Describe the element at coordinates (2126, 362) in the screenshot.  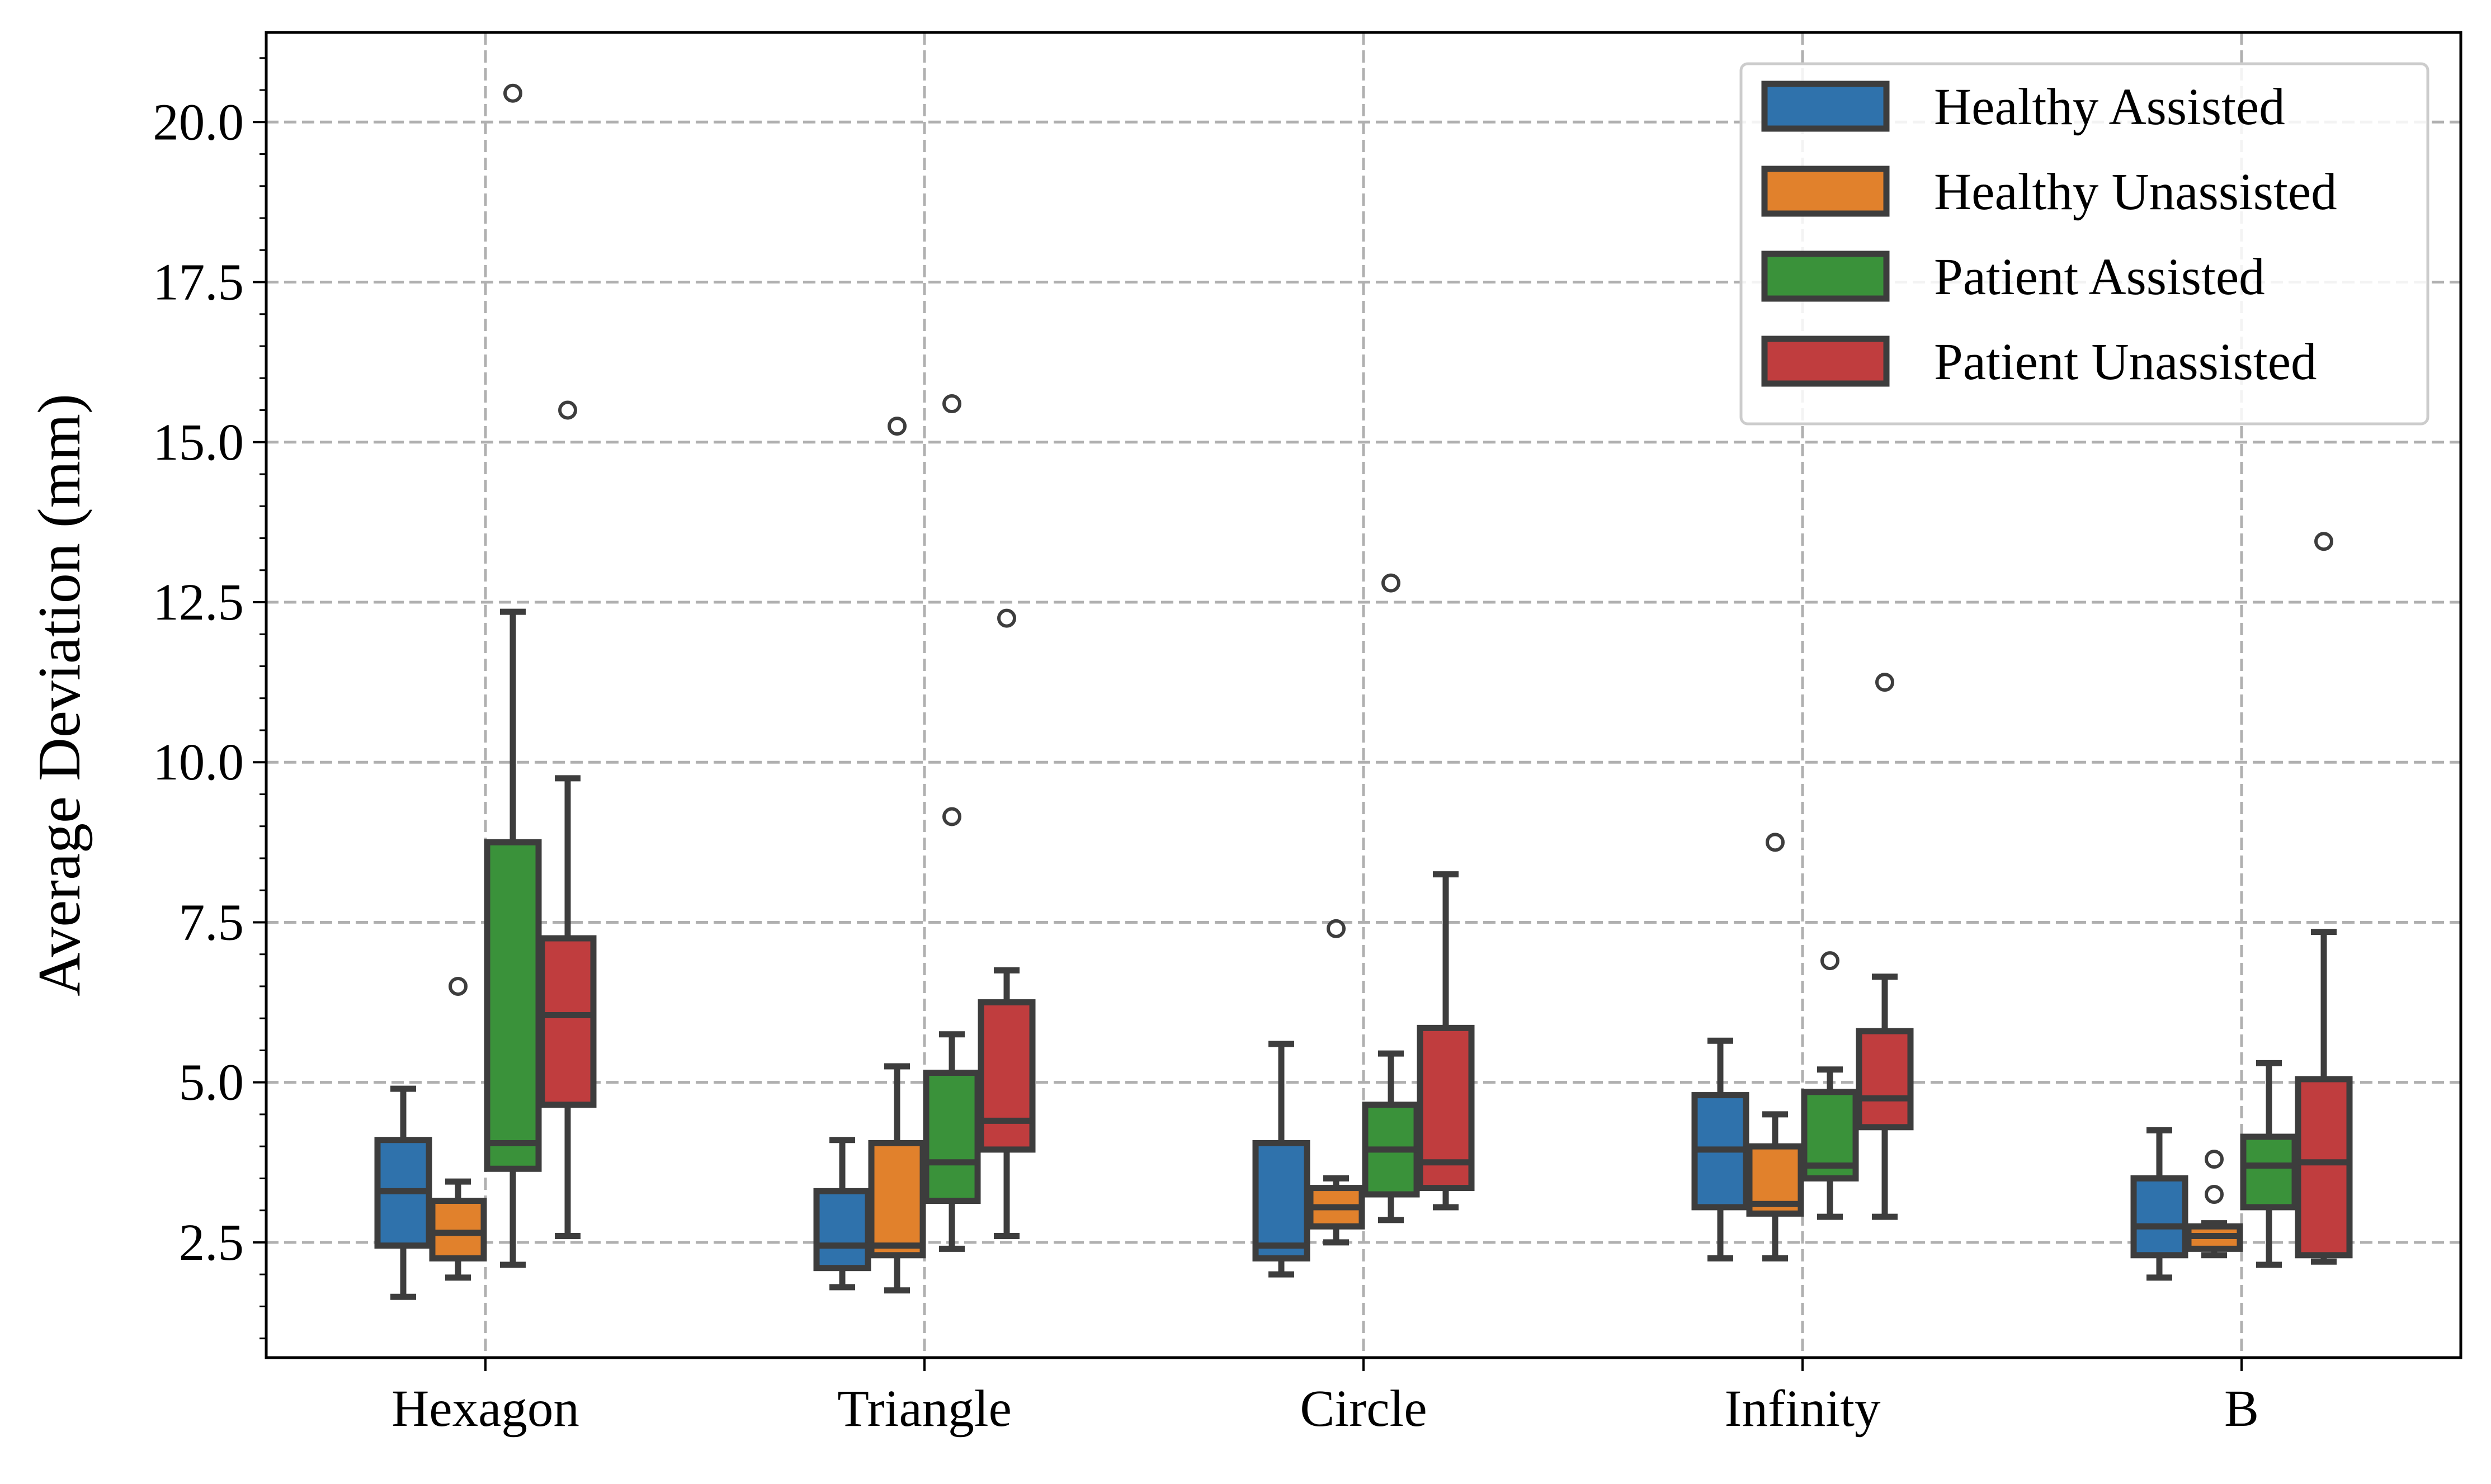
I see `legend-label: Patient Unassisted` at that location.